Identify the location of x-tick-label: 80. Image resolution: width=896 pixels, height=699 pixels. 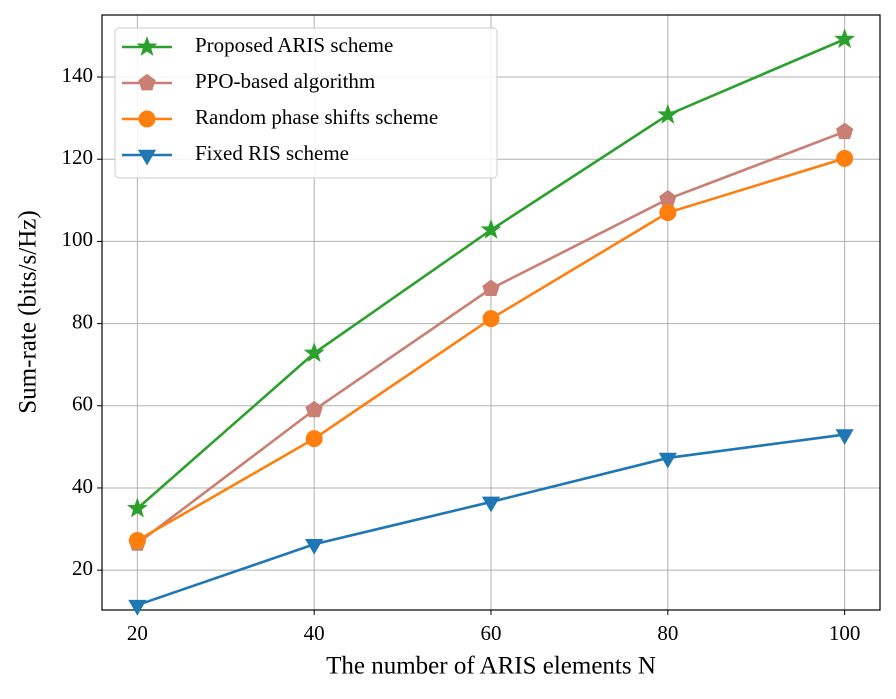
(667, 633).